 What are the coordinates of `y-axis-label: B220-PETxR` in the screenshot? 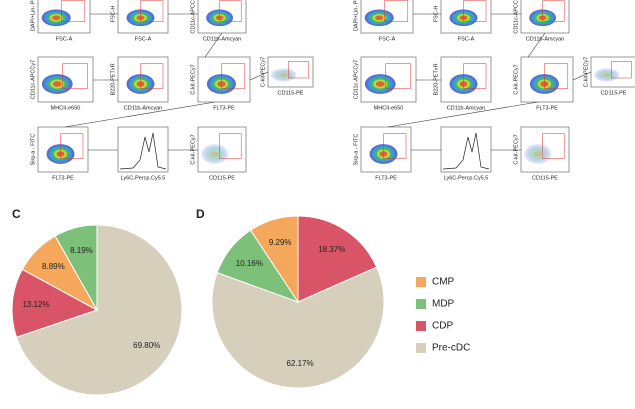 It's located at (436, 79).